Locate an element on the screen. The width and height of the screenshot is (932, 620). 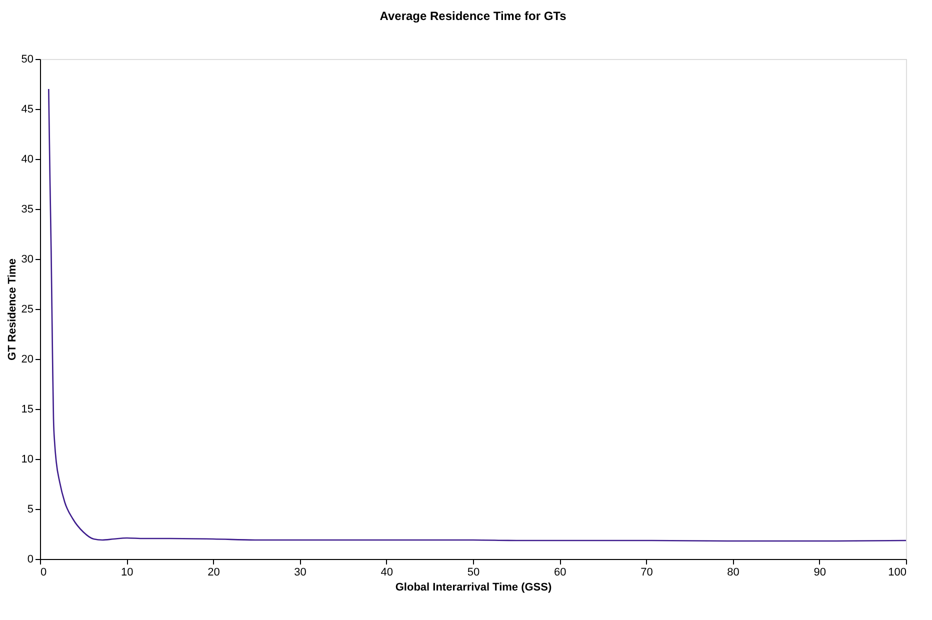
x-tick-label: 70 is located at coordinates (646, 572).